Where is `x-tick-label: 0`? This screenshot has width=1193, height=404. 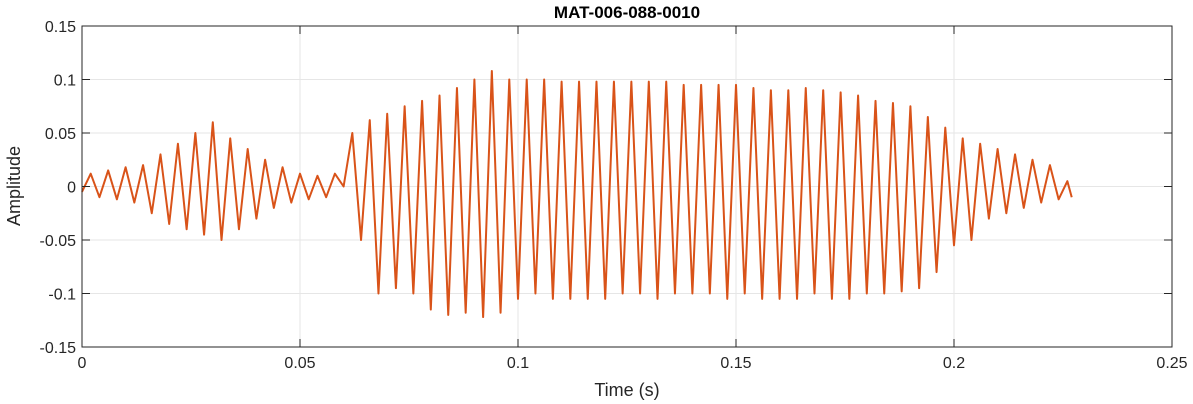
x-tick-label: 0 is located at coordinates (82, 363).